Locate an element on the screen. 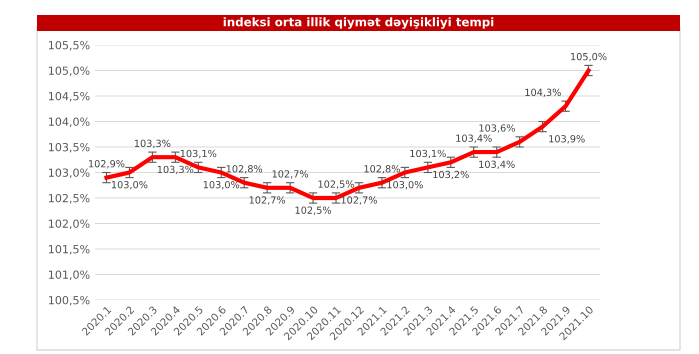 The height and width of the screenshot is (354, 699). y-tick-label: 103,0% is located at coordinates (69, 173).